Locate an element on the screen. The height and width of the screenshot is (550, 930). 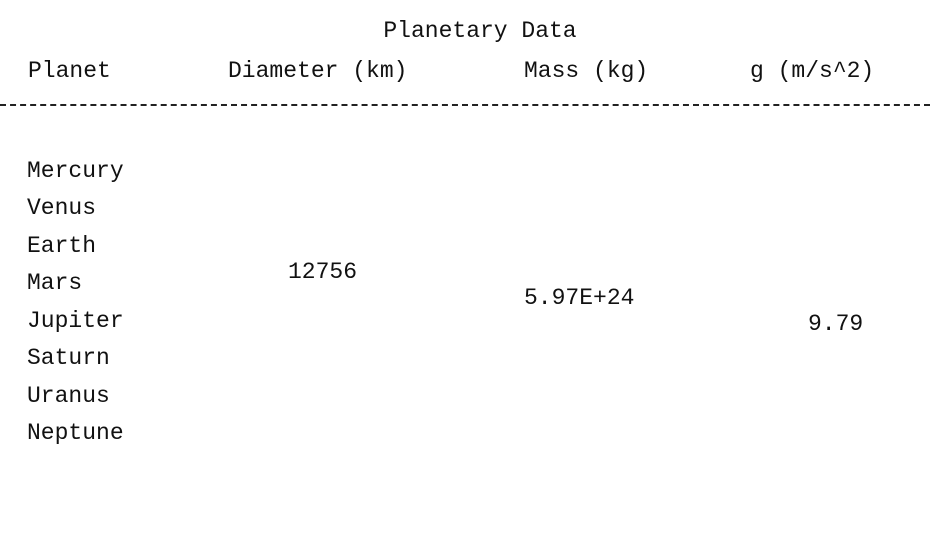
gravity-value: 9.79 is located at coordinates (836, 324).